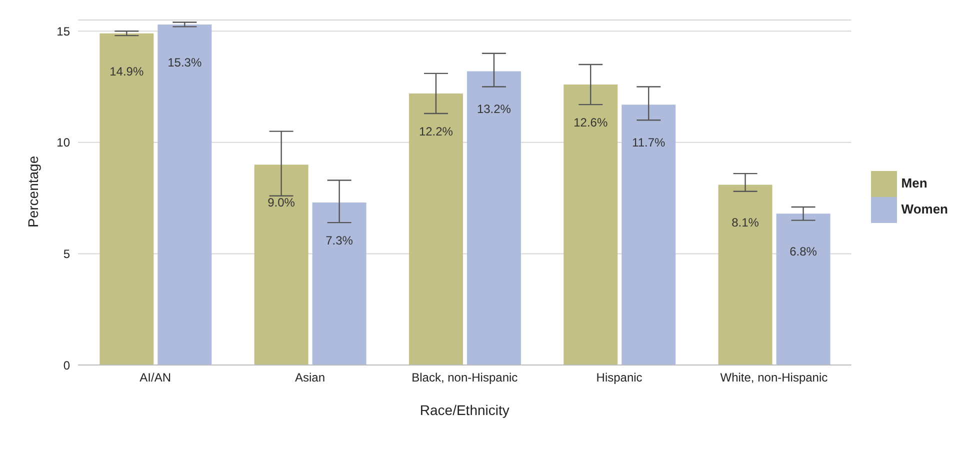  I want to click on y-tick-label: 15, so click(63, 31).